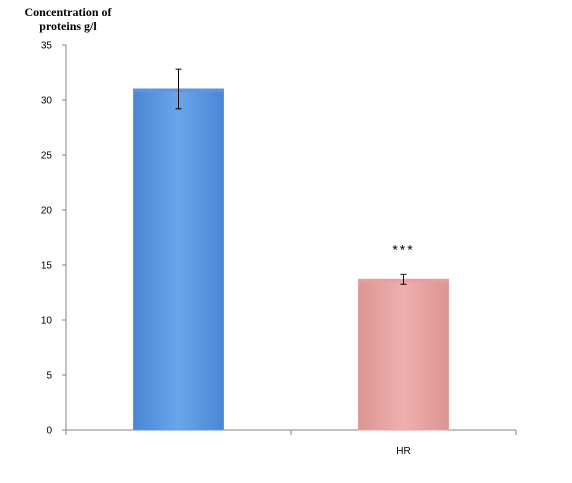 This screenshot has width=572, height=483. What do you see at coordinates (403, 249) in the screenshot?
I see `significance-annotation-1: ***` at bounding box center [403, 249].